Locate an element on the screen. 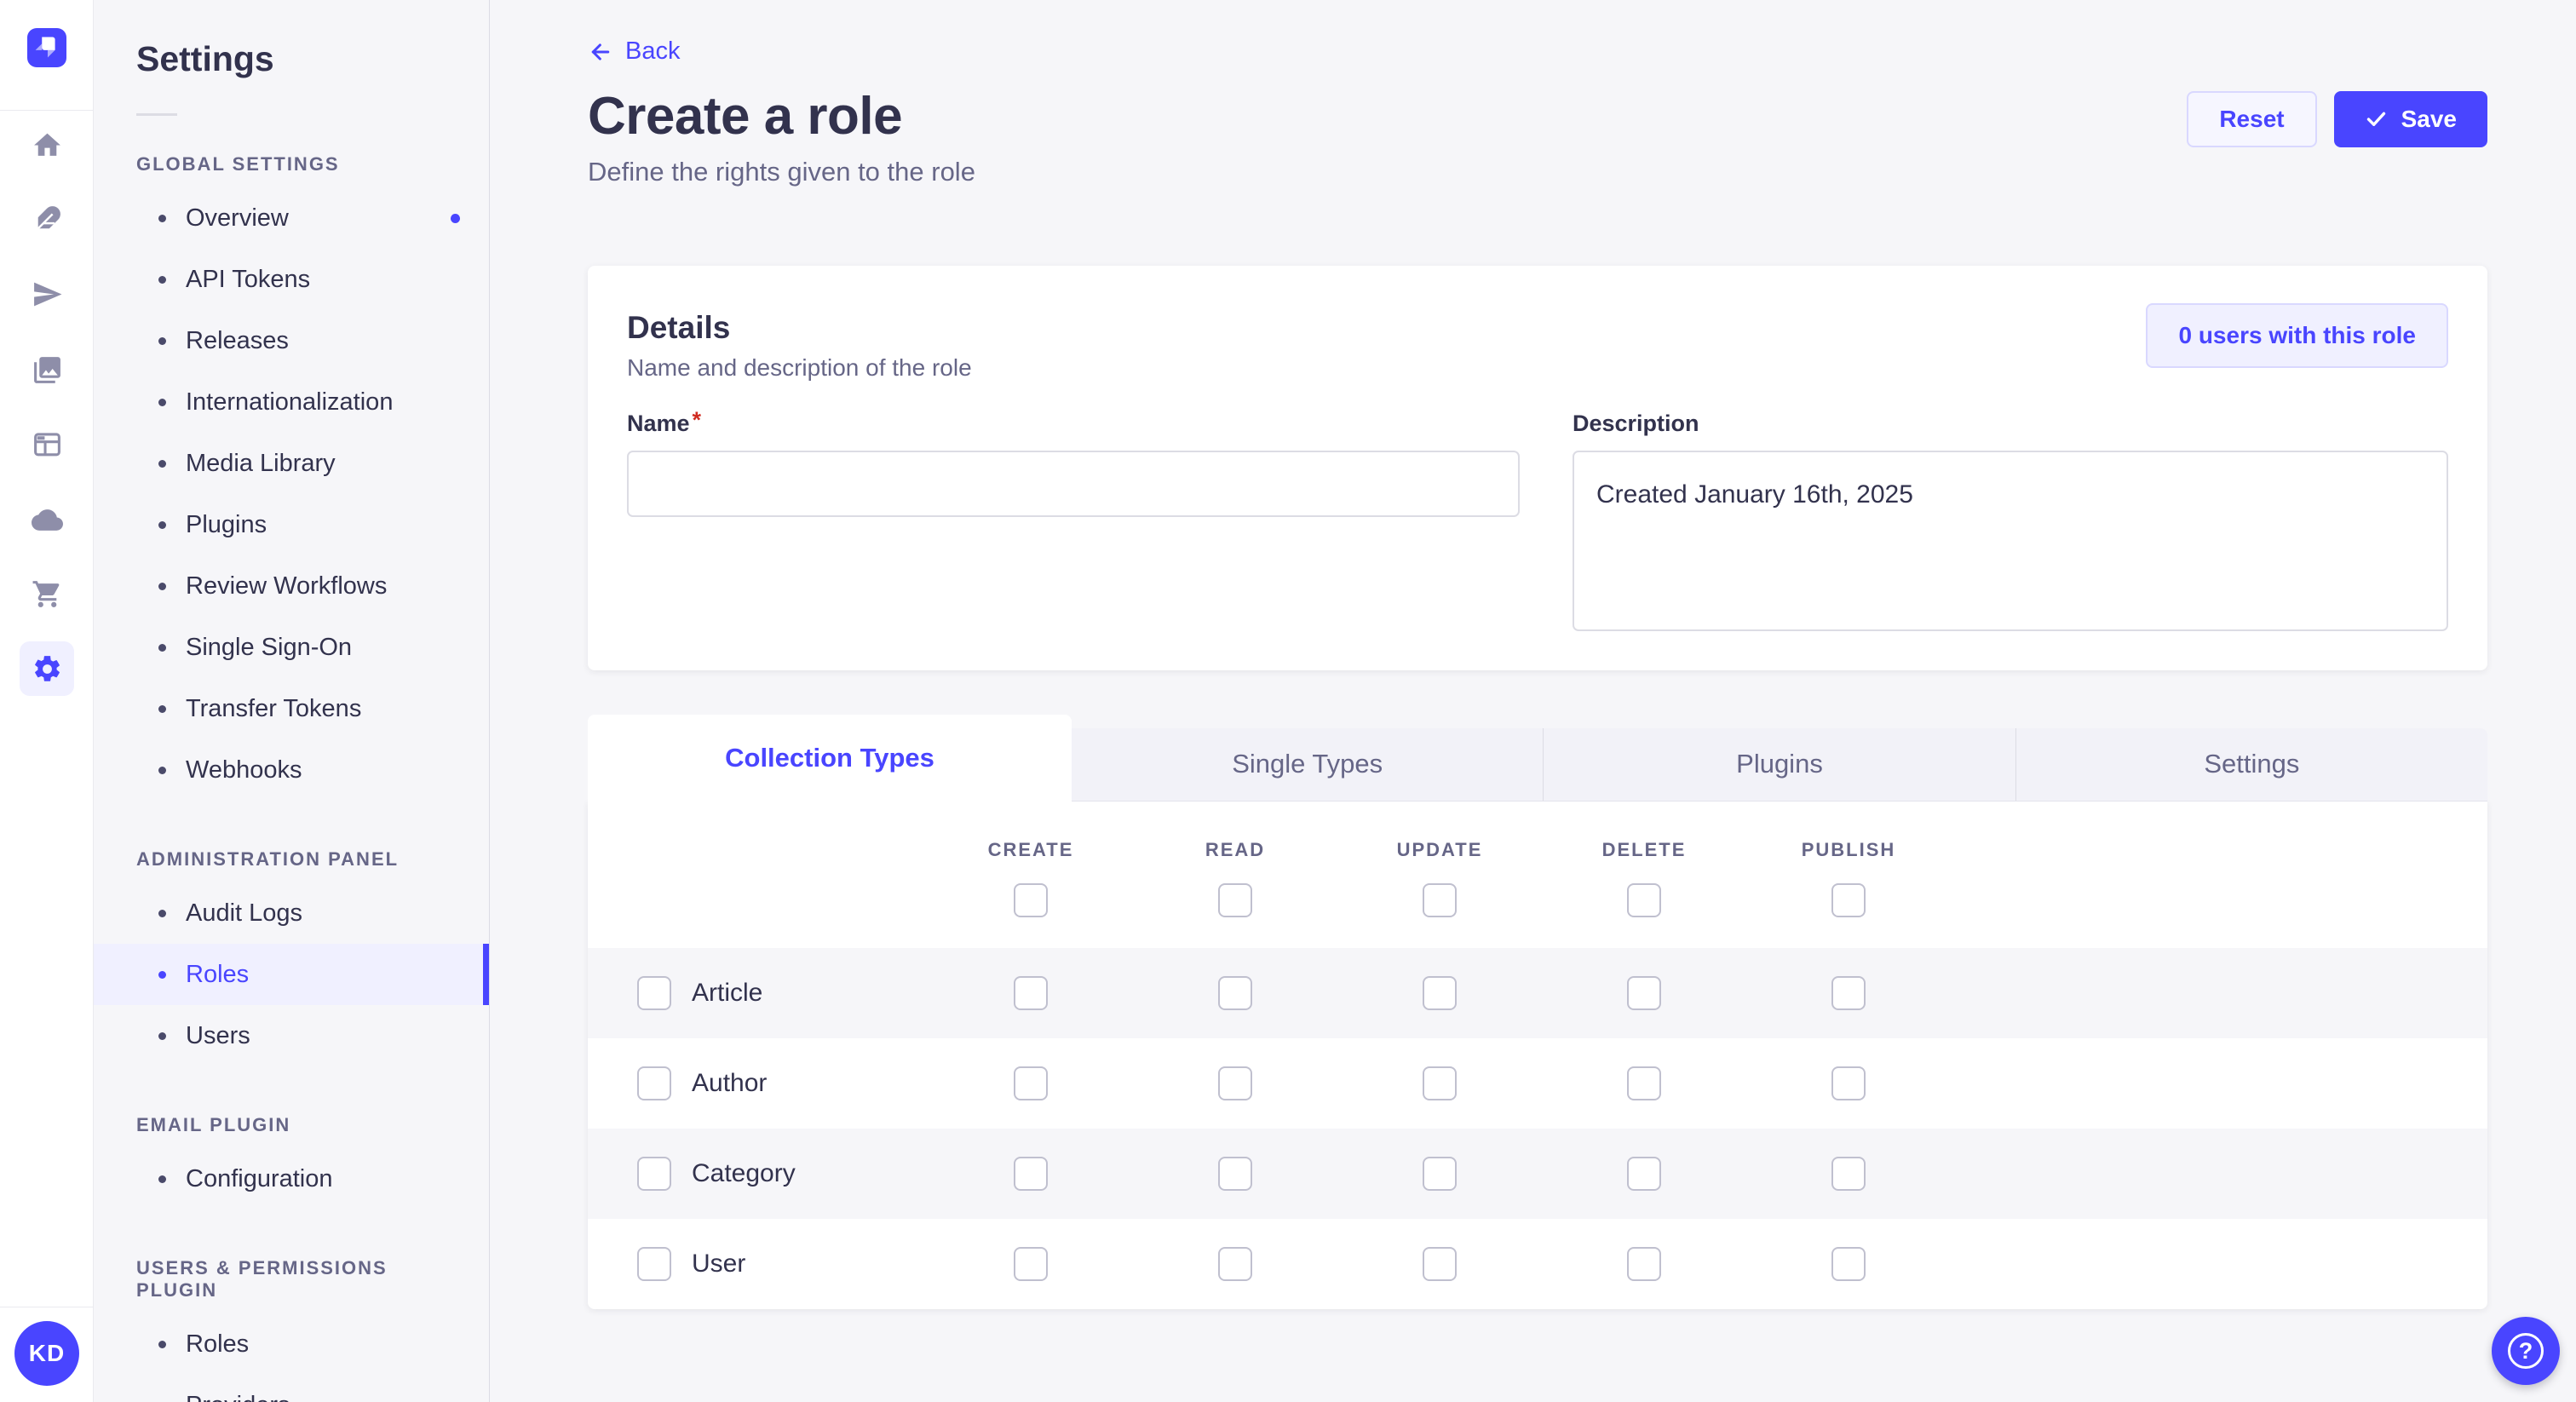 The height and width of the screenshot is (1402, 2576). table-row-category: Category is located at coordinates (1538, 1173).